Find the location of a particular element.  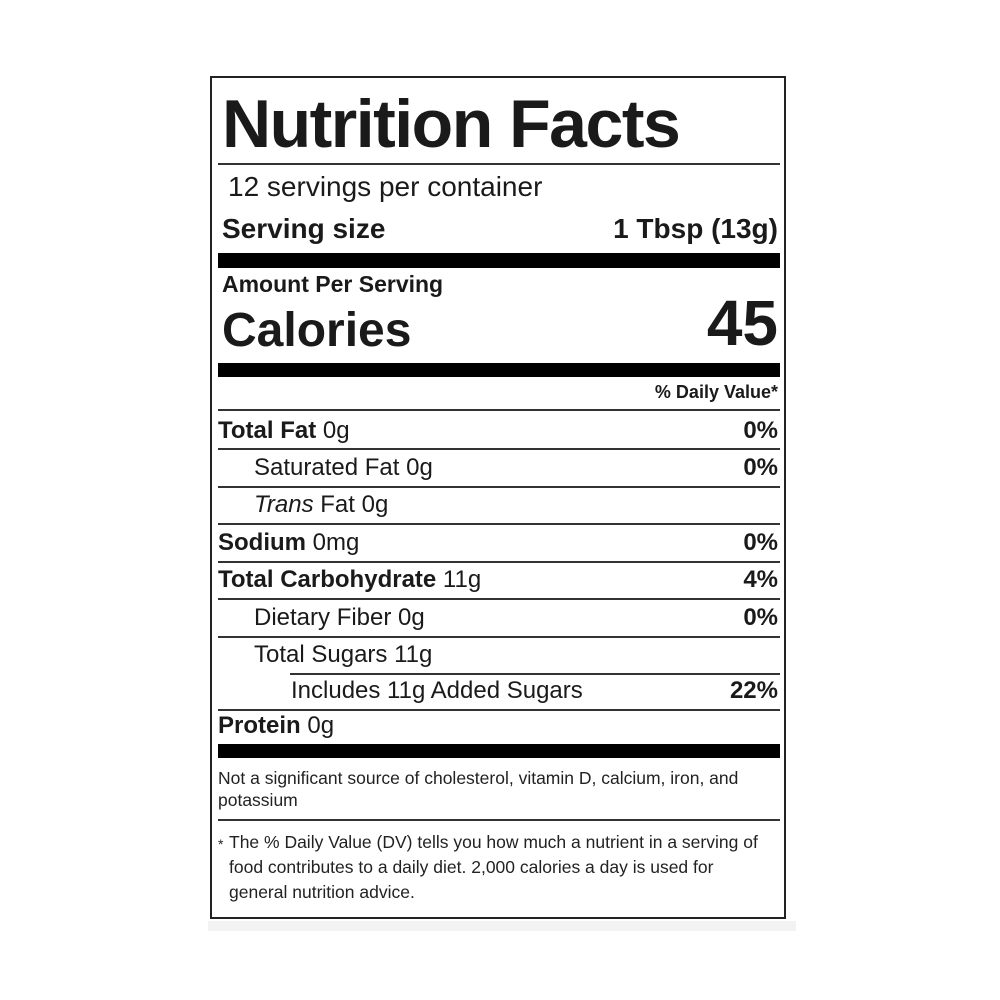

nutrient-row-trans-fat: Trans Fat 0g is located at coordinates (498, 504).